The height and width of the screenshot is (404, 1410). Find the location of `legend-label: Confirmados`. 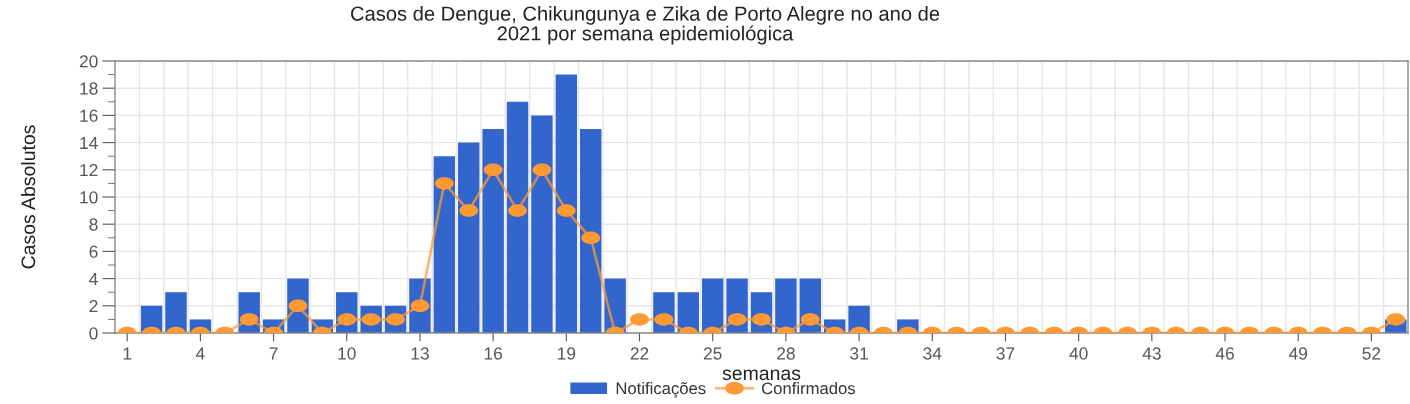

legend-label: Confirmados is located at coordinates (809, 388).